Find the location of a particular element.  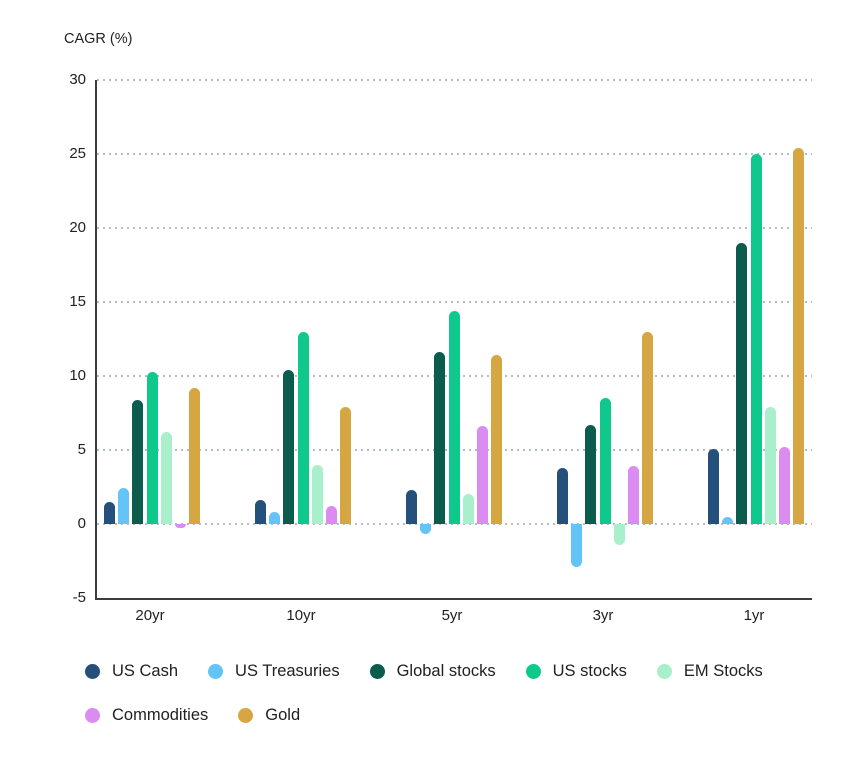

legend-row: Commodities Gold is located at coordinates (455, 715).